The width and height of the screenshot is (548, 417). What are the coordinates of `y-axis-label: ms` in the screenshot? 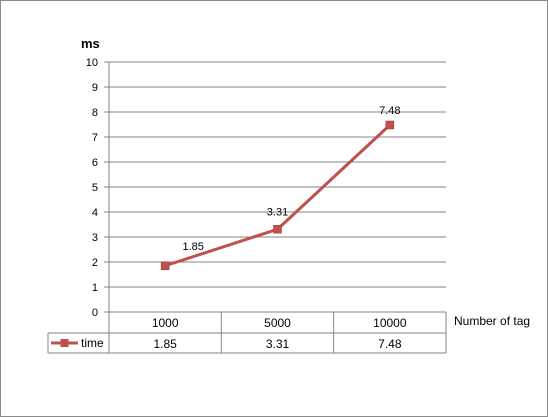 It's located at (90, 43).